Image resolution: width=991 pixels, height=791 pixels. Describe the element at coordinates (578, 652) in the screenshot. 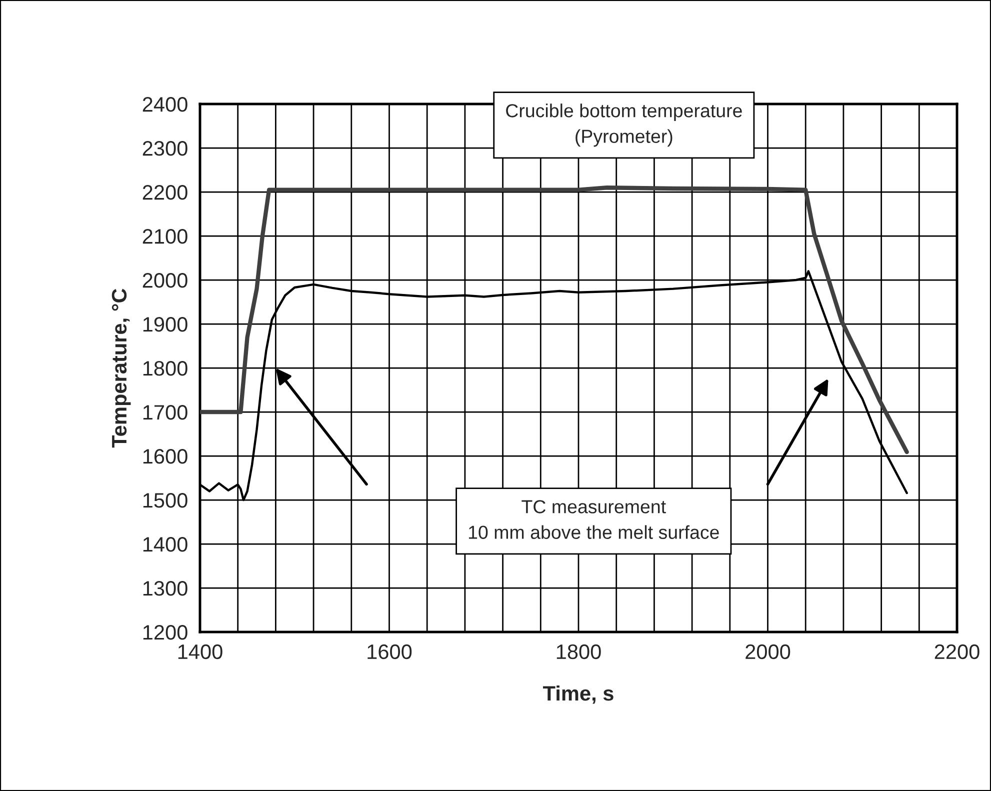

I see `x-tick-label: 1800` at that location.